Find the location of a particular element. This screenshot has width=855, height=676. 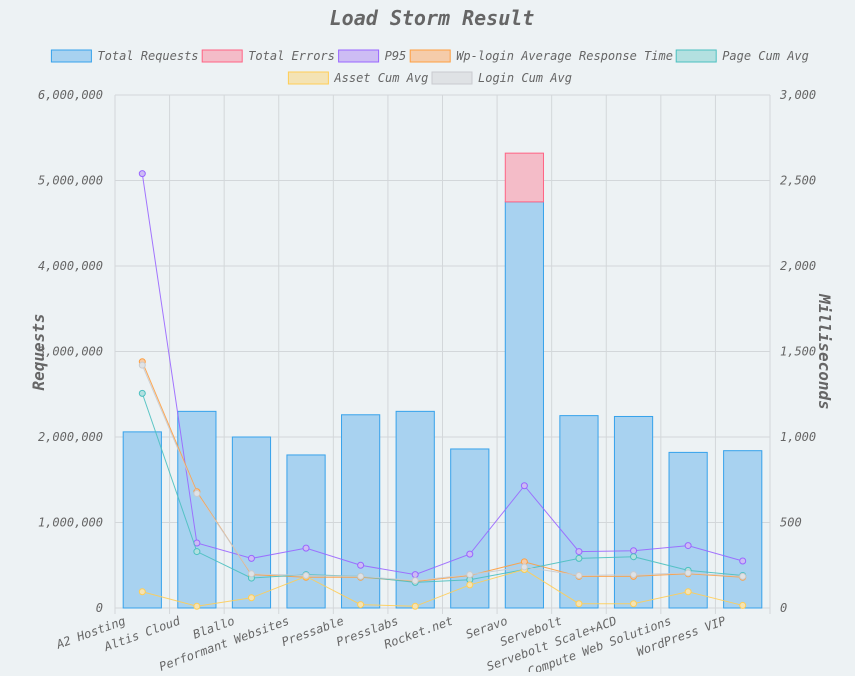

legend-item: Page Cum Avg is located at coordinates (742, 56).